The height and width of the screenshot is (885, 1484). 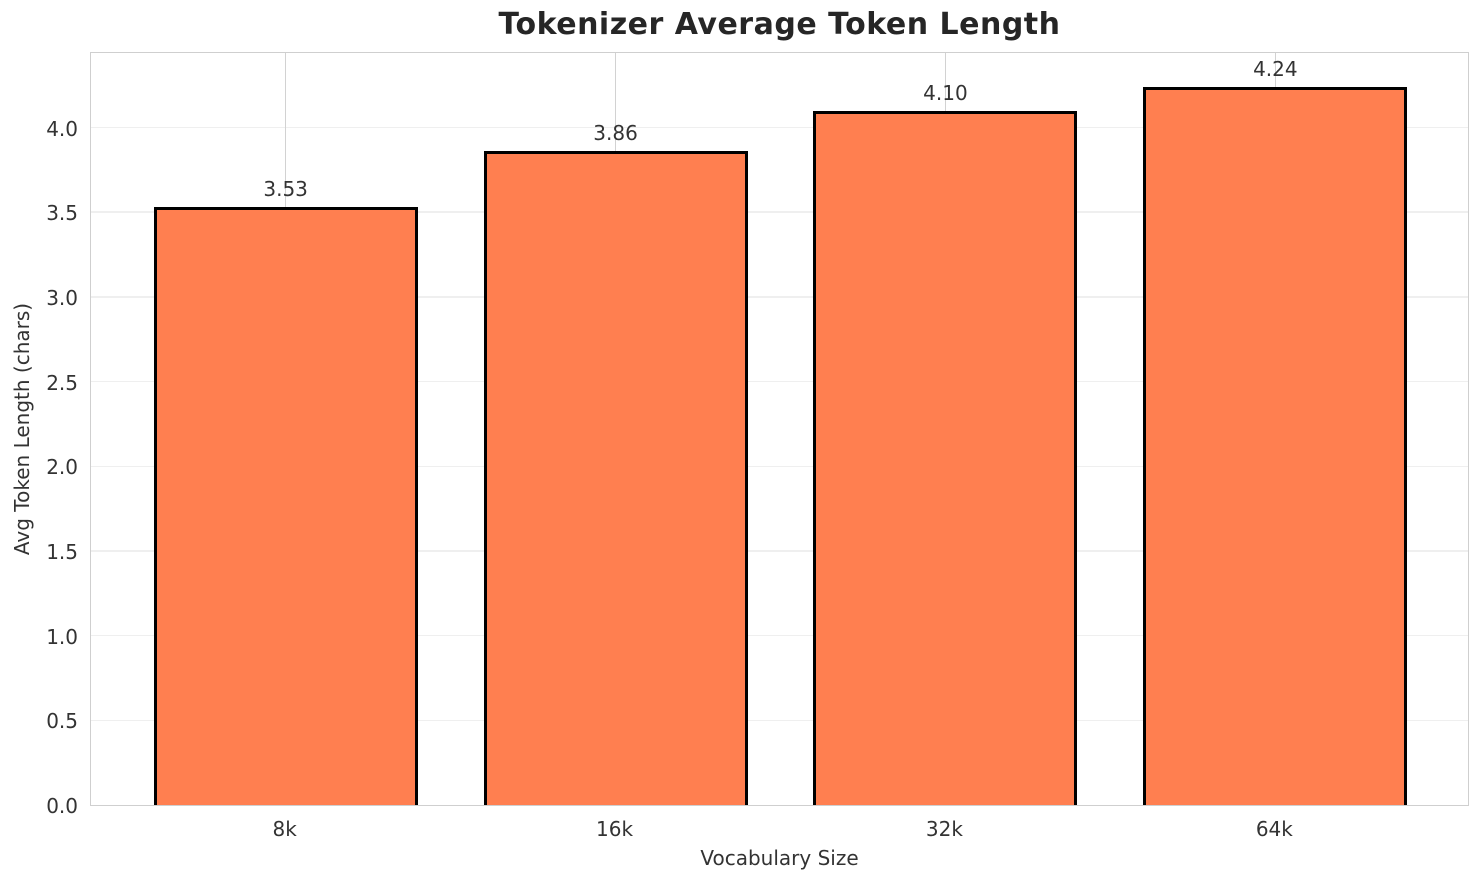 I want to click on y-tick-label: 2.5, so click(x=62, y=382).